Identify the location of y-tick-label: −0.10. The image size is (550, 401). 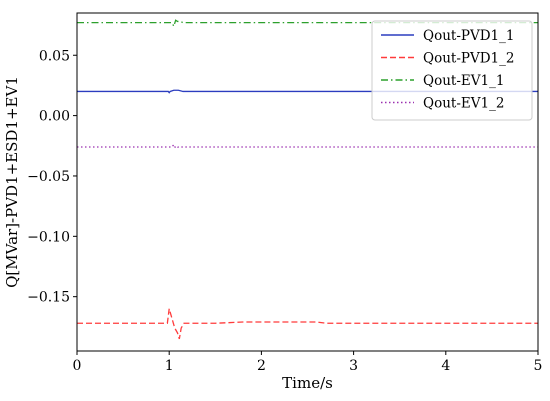
(48, 237).